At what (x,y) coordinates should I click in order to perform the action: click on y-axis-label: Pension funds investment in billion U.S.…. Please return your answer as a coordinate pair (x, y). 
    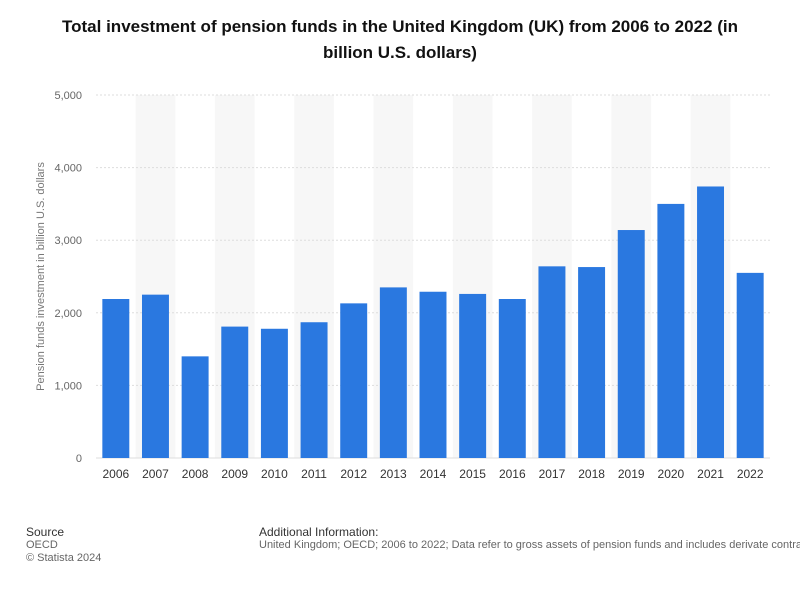
    Looking at the image, I should click on (41, 276).